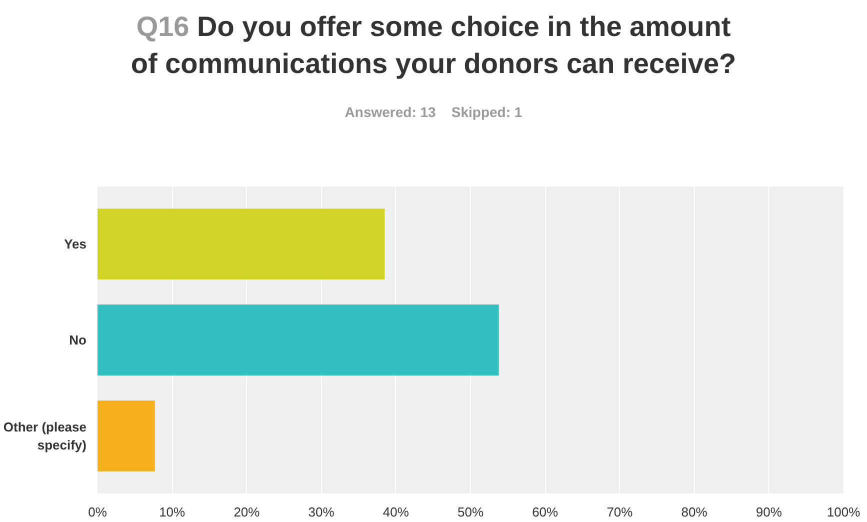 The image size is (867, 522). What do you see at coordinates (247, 512) in the screenshot?
I see `x-tick-label: 20%` at bounding box center [247, 512].